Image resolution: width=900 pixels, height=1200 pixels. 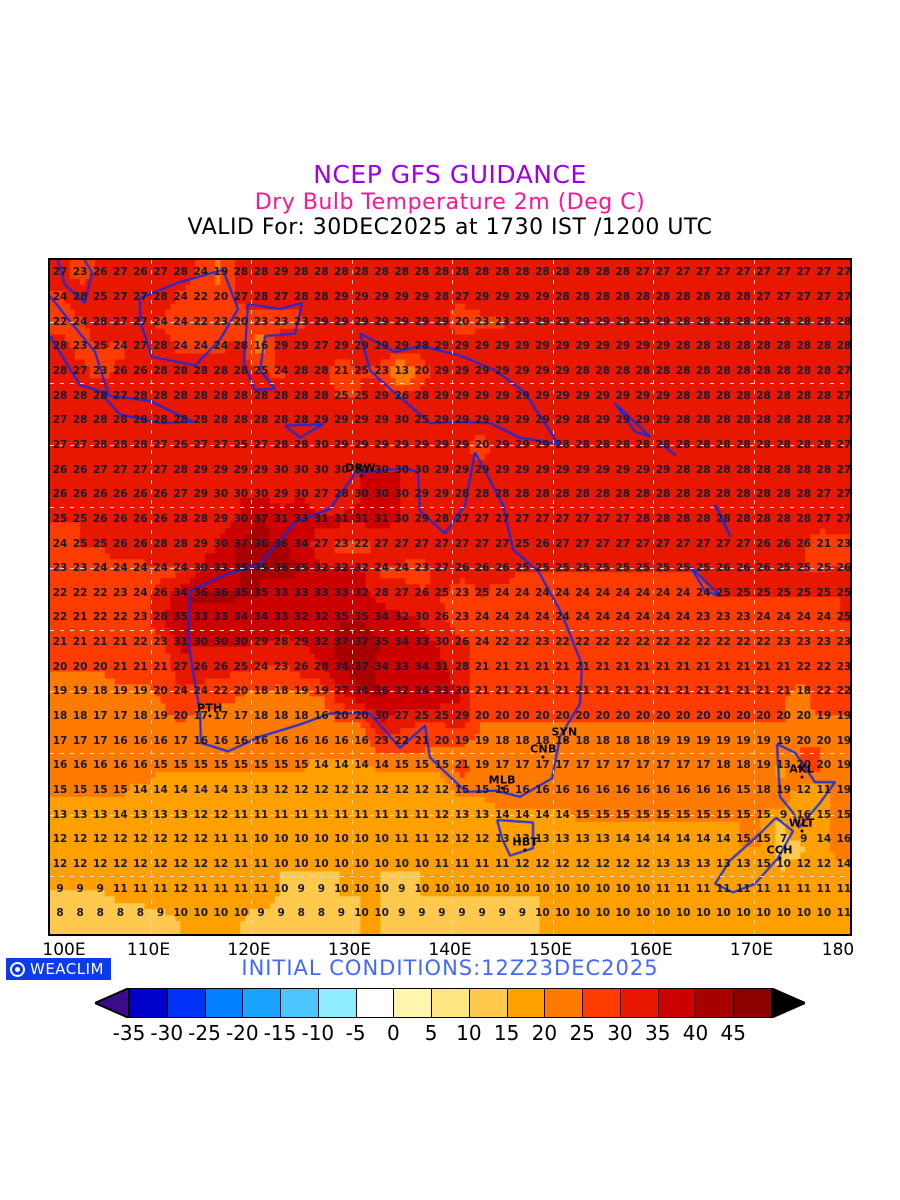 What do you see at coordinates (683, 814) in the screenshot?
I see `grid-value: 15` at bounding box center [683, 814].